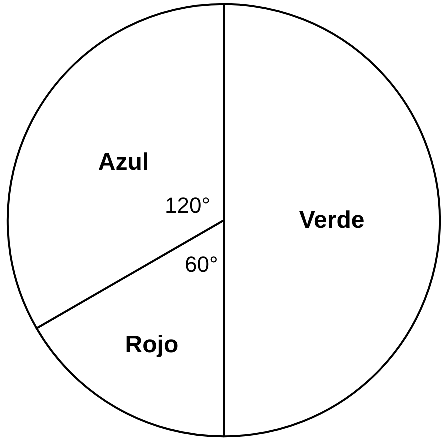  I want to click on slice-label: Verde, so click(332, 220).